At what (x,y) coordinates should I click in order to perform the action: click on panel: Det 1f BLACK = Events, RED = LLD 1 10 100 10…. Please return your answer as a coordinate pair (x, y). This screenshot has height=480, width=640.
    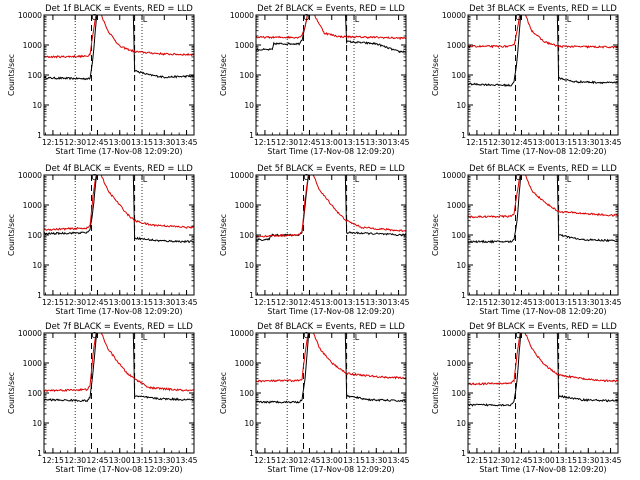
    Looking at the image, I should click on (102, 79).